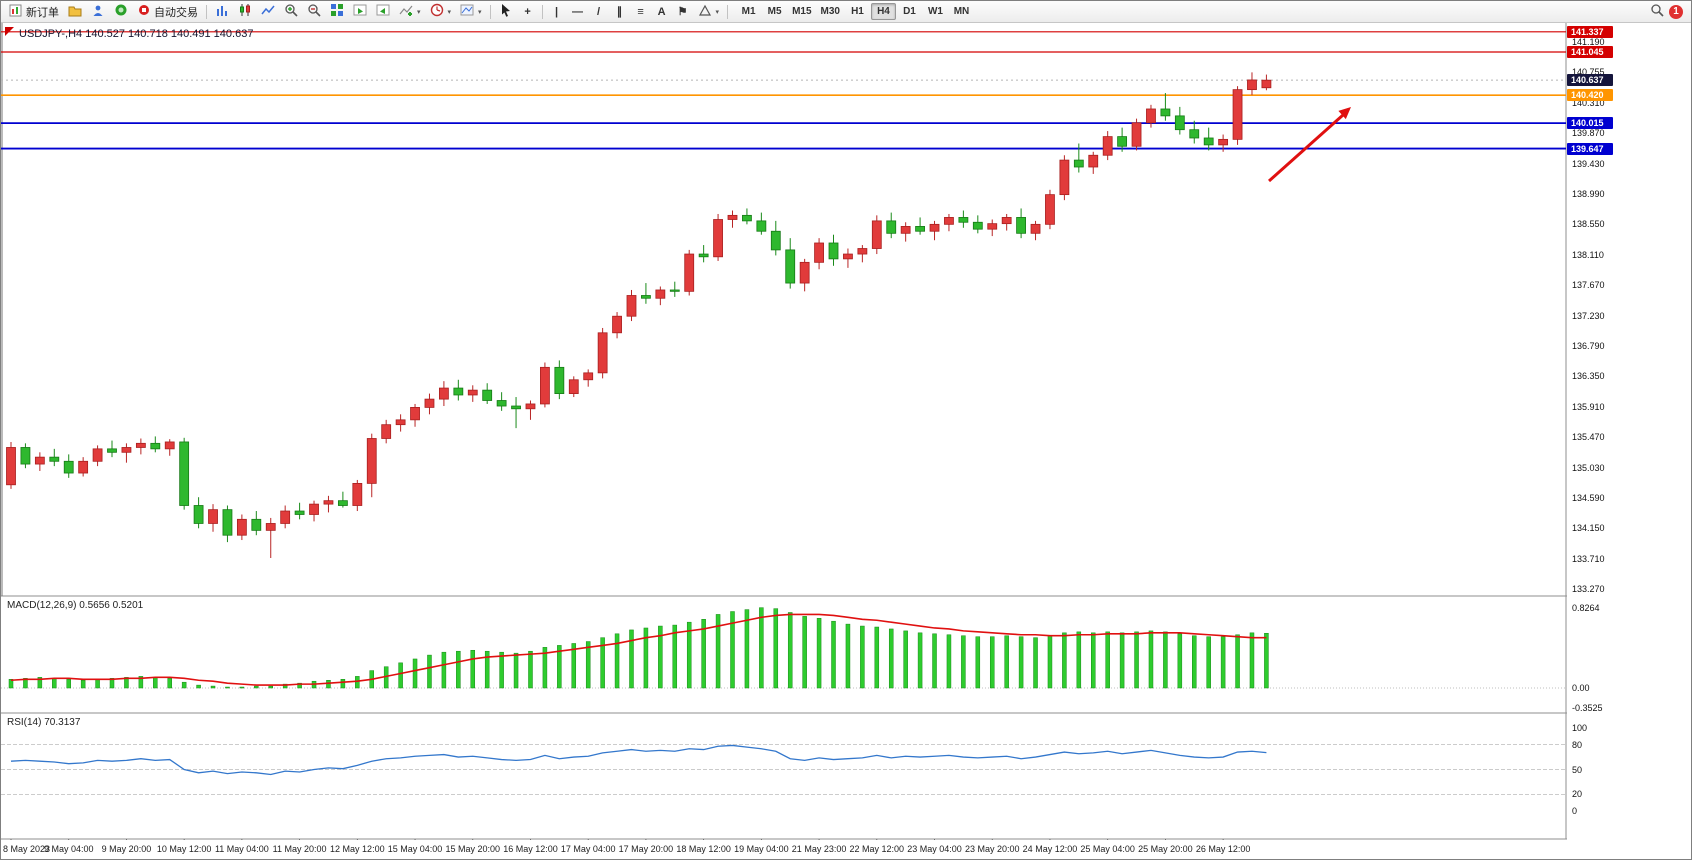 The height and width of the screenshot is (860, 1692). Describe the element at coordinates (1588, 376) in the screenshot. I see `price-tick: 136.350` at that location.